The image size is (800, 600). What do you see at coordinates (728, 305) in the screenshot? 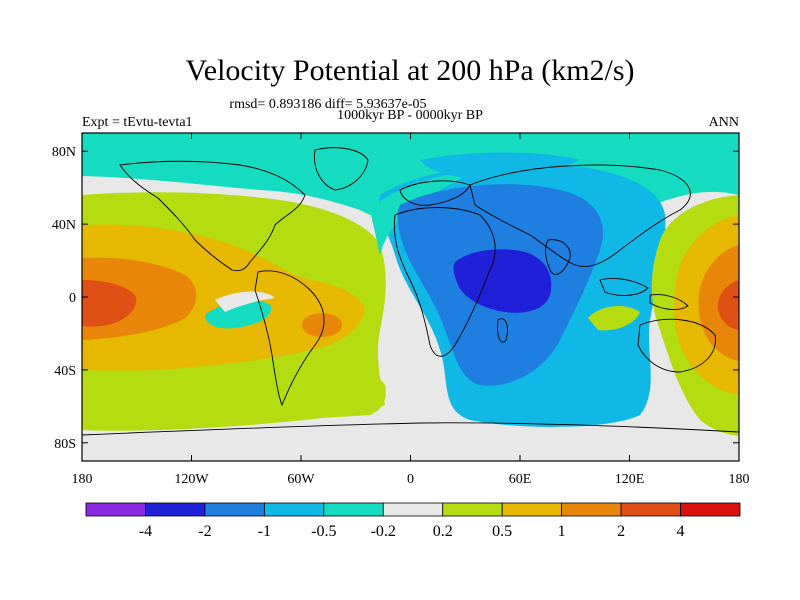
I see `contour-fill-wpac-red` at bounding box center [728, 305].